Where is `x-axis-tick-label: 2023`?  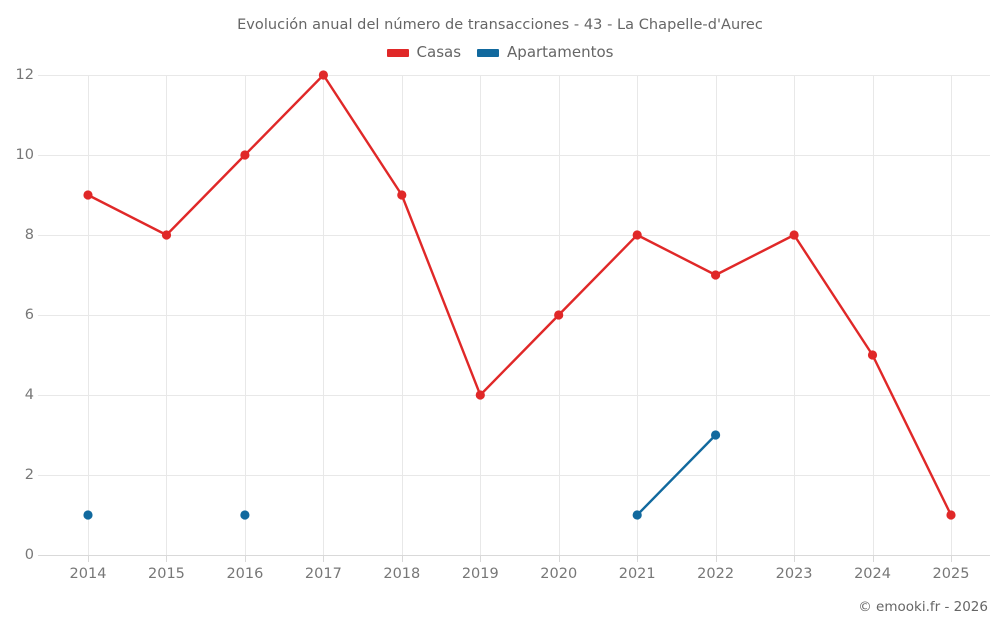
x-axis-tick-label: 2023 is located at coordinates (794, 574).